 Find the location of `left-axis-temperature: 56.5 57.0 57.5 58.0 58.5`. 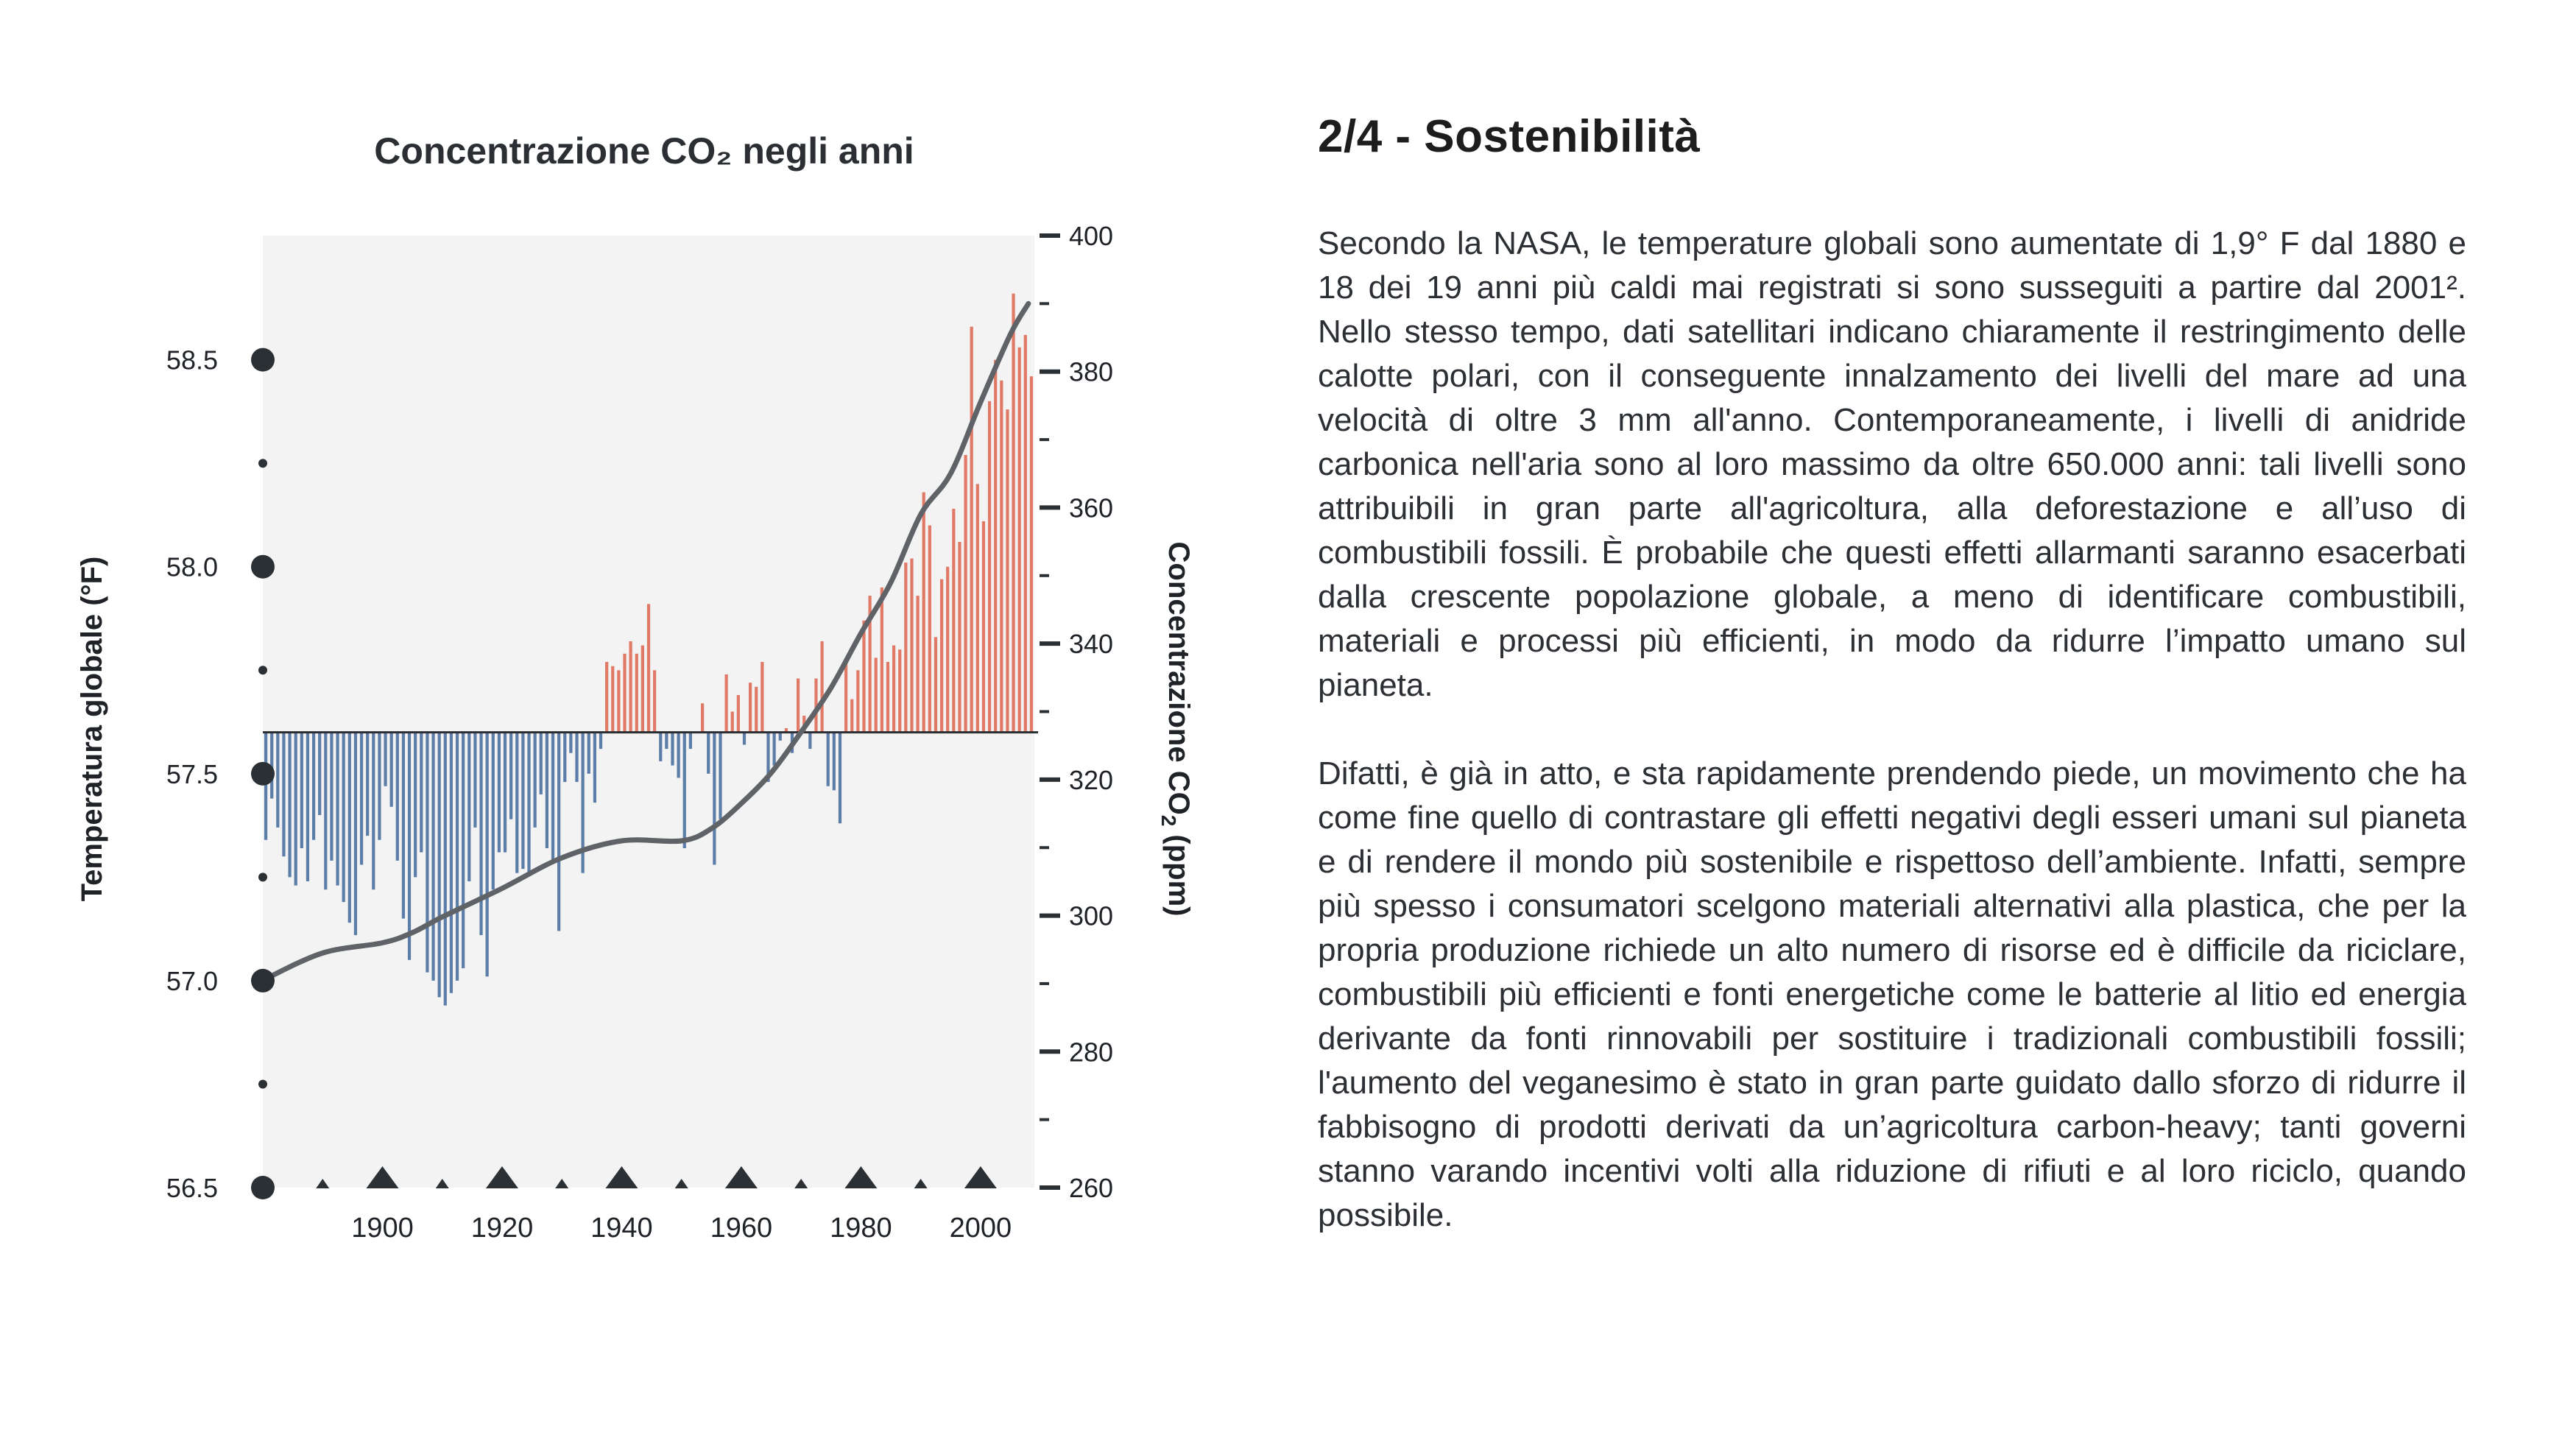

left-axis-temperature: 56.5 57.0 57.5 58.0 58.5 is located at coordinates (220, 774).